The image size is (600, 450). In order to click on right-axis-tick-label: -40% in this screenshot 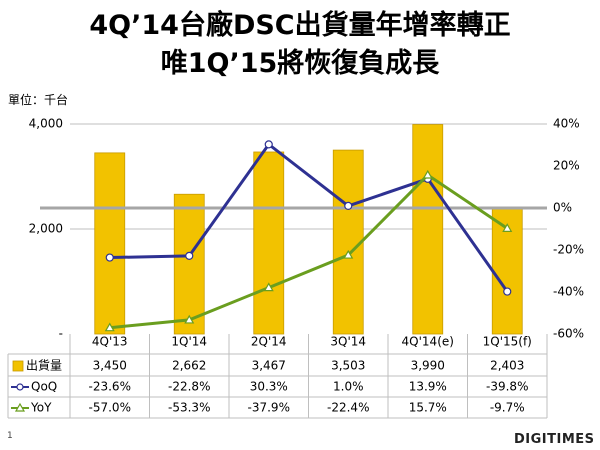, I will do `click(568, 292)`.